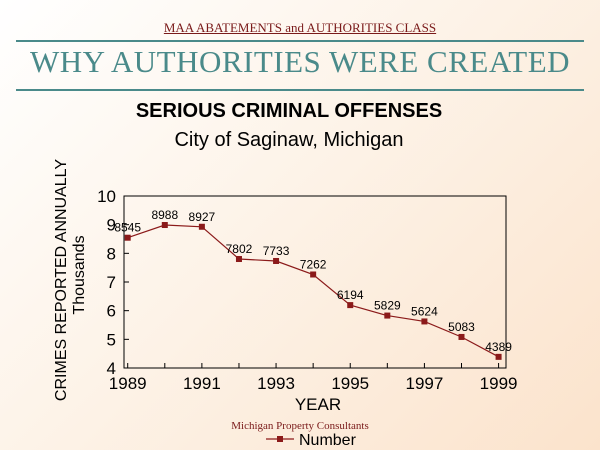  Describe the element at coordinates (313, 264) in the screenshot. I see `data-label: 7262` at that location.